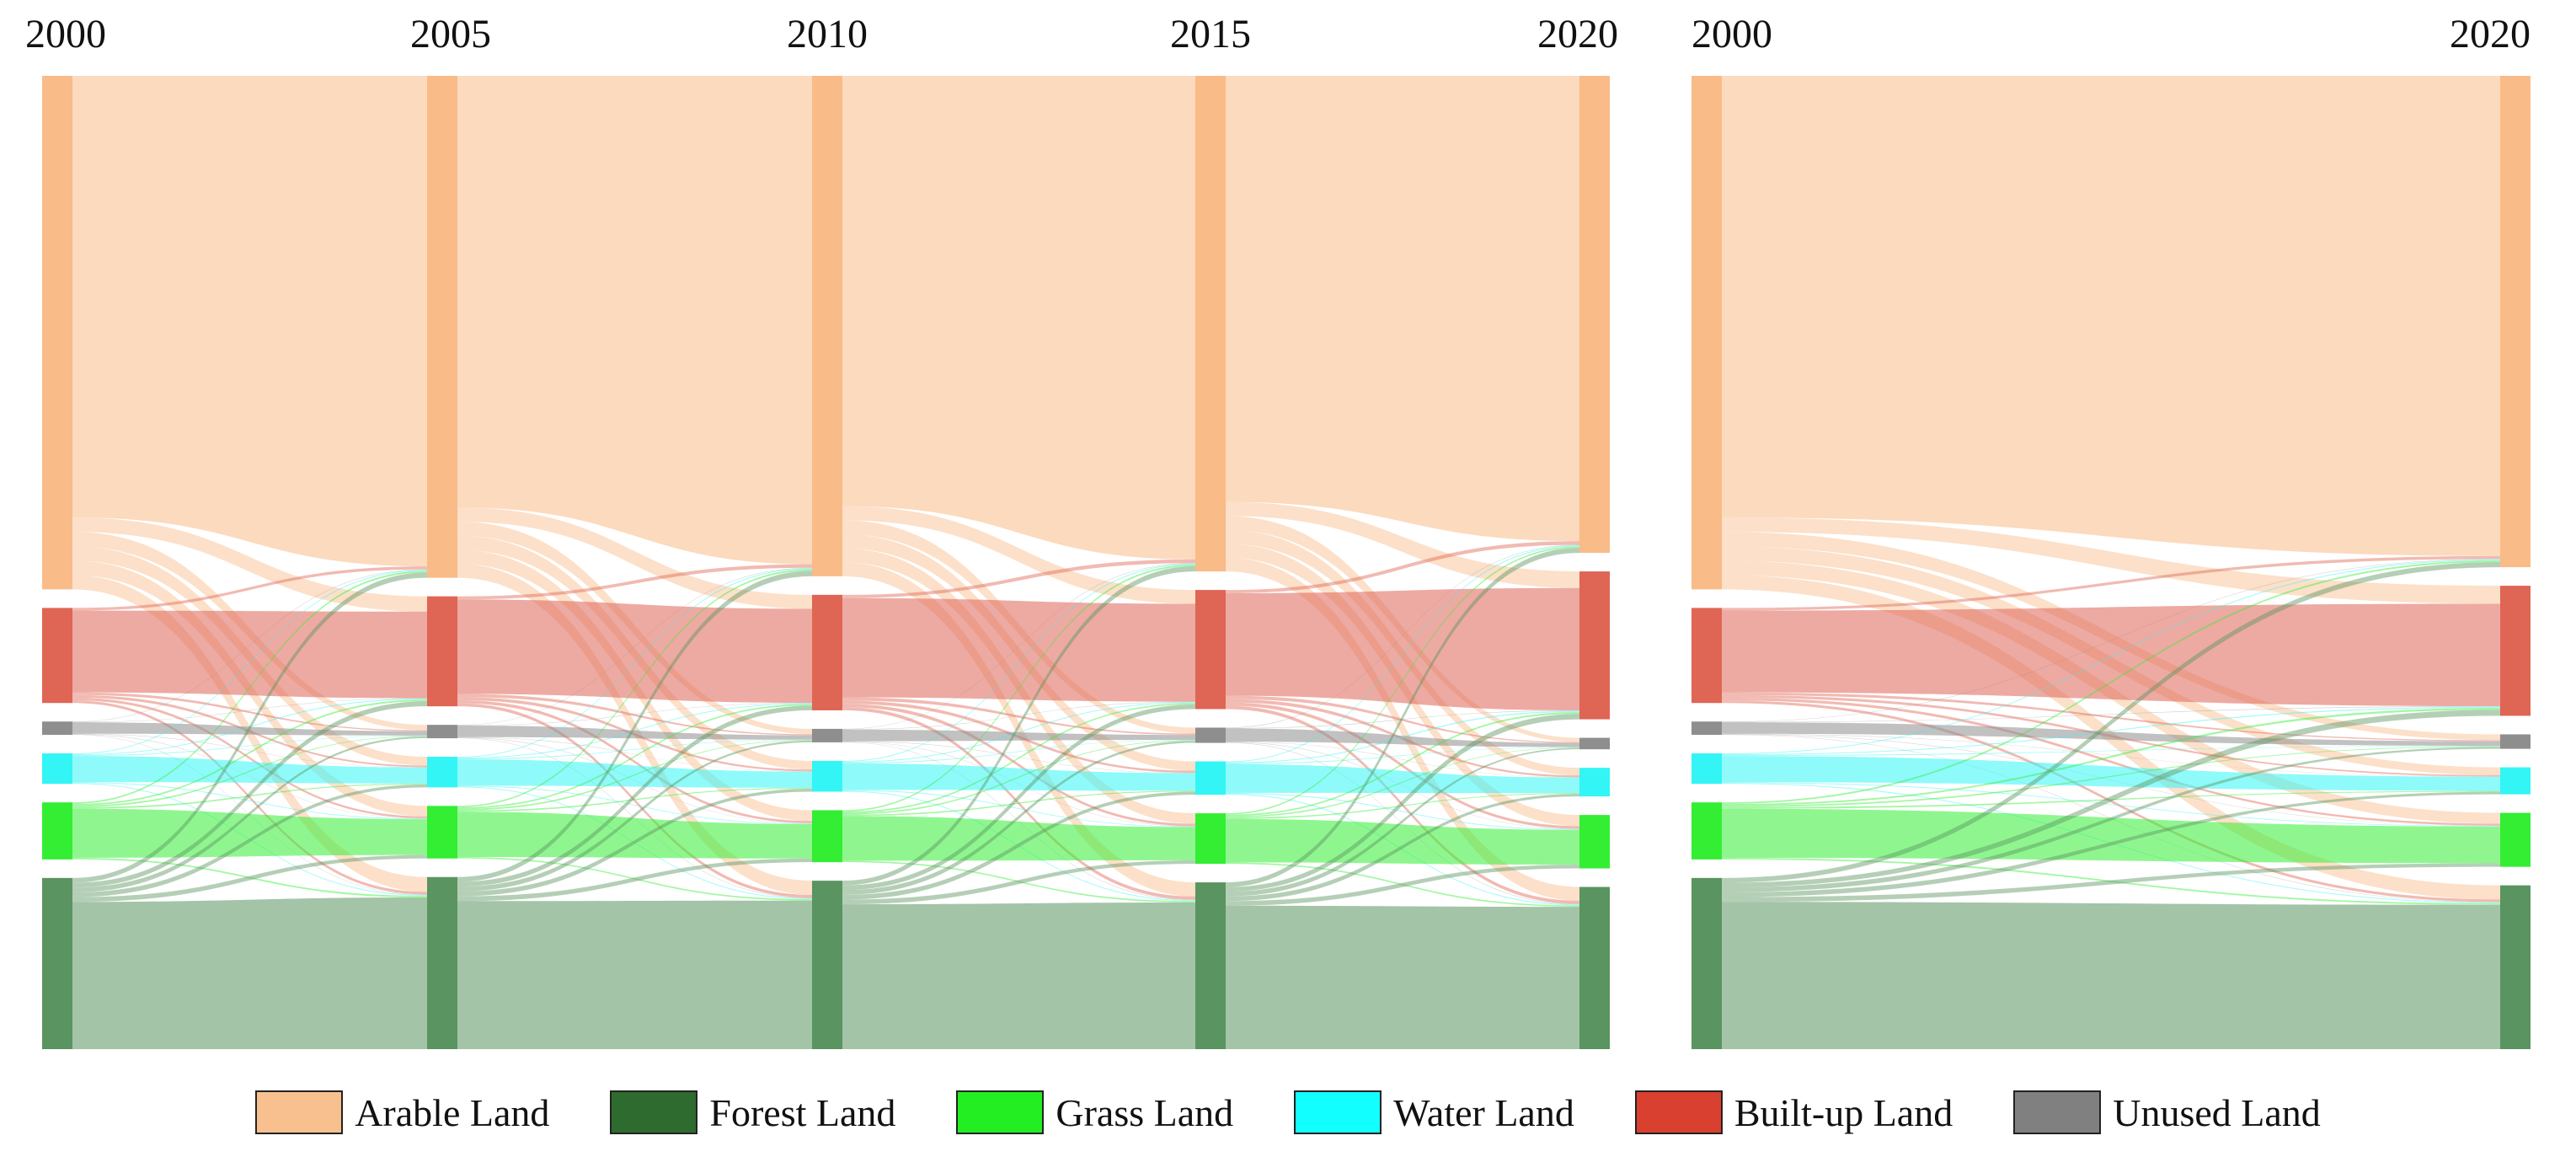 The height and width of the screenshot is (1157, 2576). What do you see at coordinates (442, 833) in the screenshot?
I see `node-grass-land2005` at bounding box center [442, 833].